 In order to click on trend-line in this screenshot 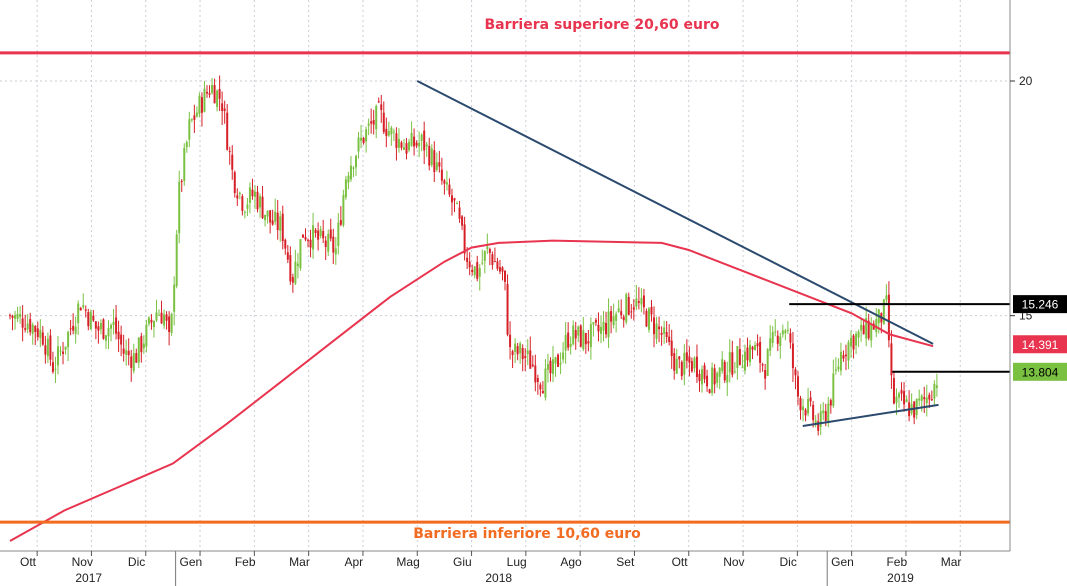, I will do `click(870, 415)`.